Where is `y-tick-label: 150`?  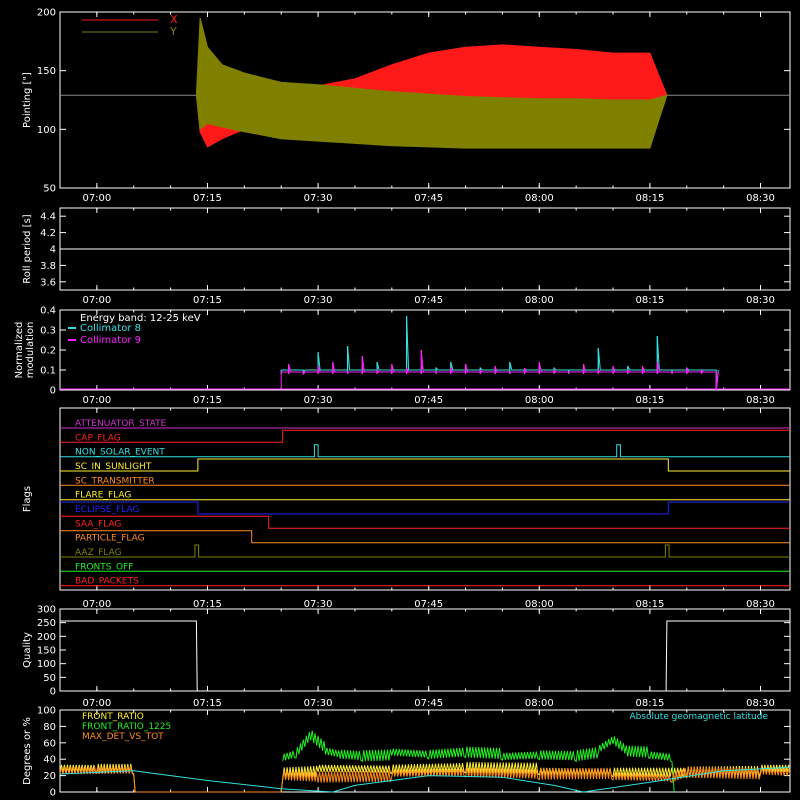 y-tick-label: 150 is located at coordinates (46, 71).